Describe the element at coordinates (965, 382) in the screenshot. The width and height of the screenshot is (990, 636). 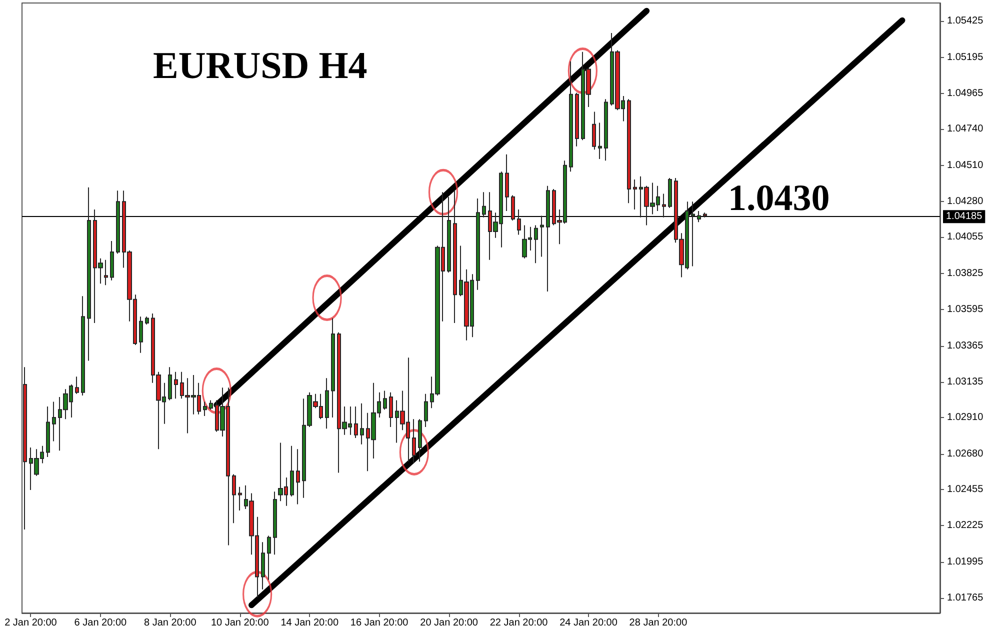
I see `y-tick-label: 1.03135` at that location.